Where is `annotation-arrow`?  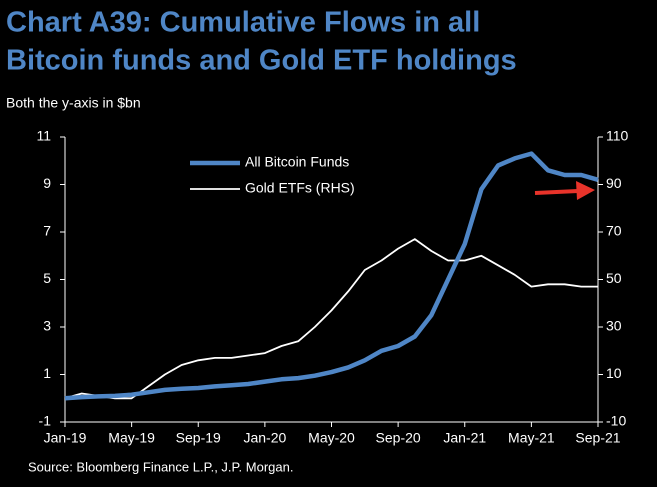 annotation-arrow is located at coordinates (564, 190).